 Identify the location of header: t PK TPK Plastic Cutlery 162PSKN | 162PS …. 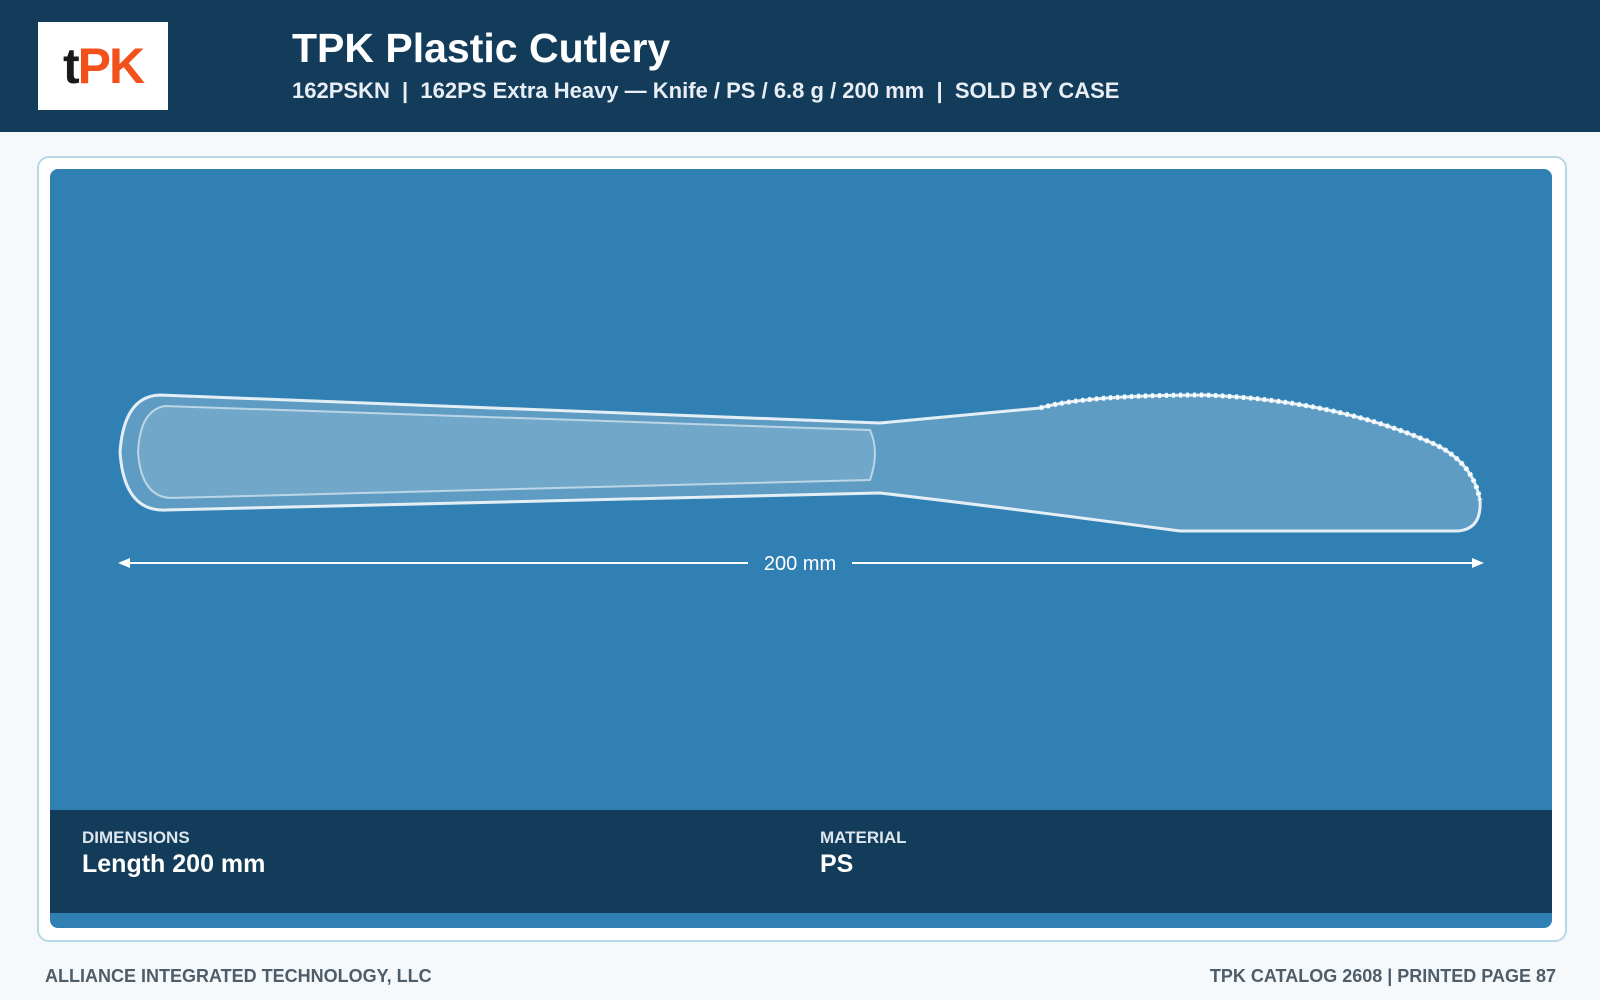
(800, 66).